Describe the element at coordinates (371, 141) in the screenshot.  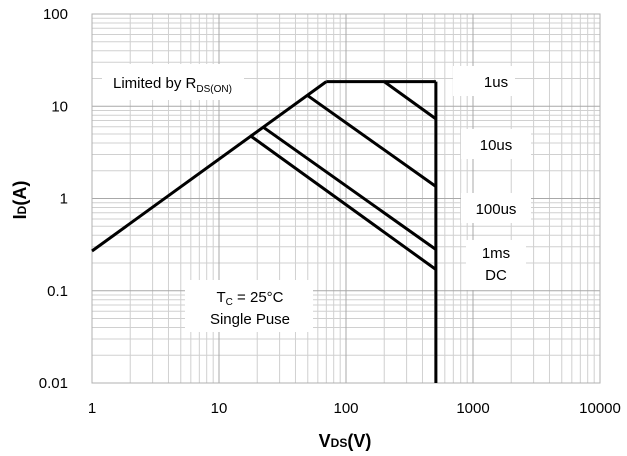
I see `series-line-10us` at that location.